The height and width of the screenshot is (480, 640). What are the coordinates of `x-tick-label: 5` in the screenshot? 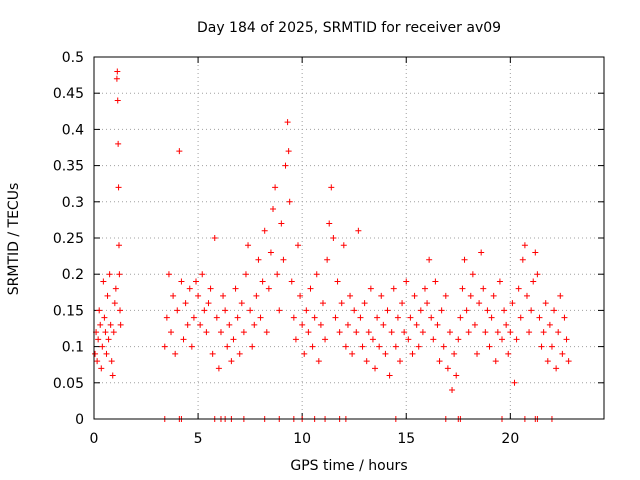 It's located at (198, 439).